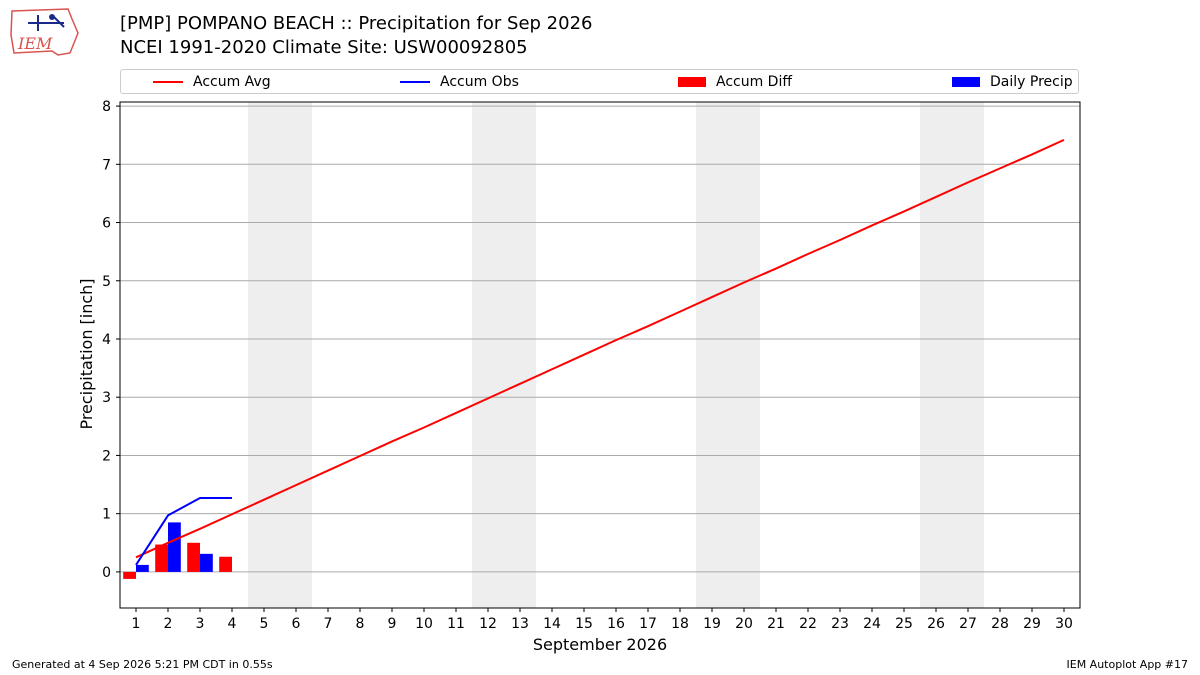  What do you see at coordinates (324, 47) in the screenshot?
I see `chart-subtitle: NCEI 1991-2020 Climate Site: USW00092805` at bounding box center [324, 47].